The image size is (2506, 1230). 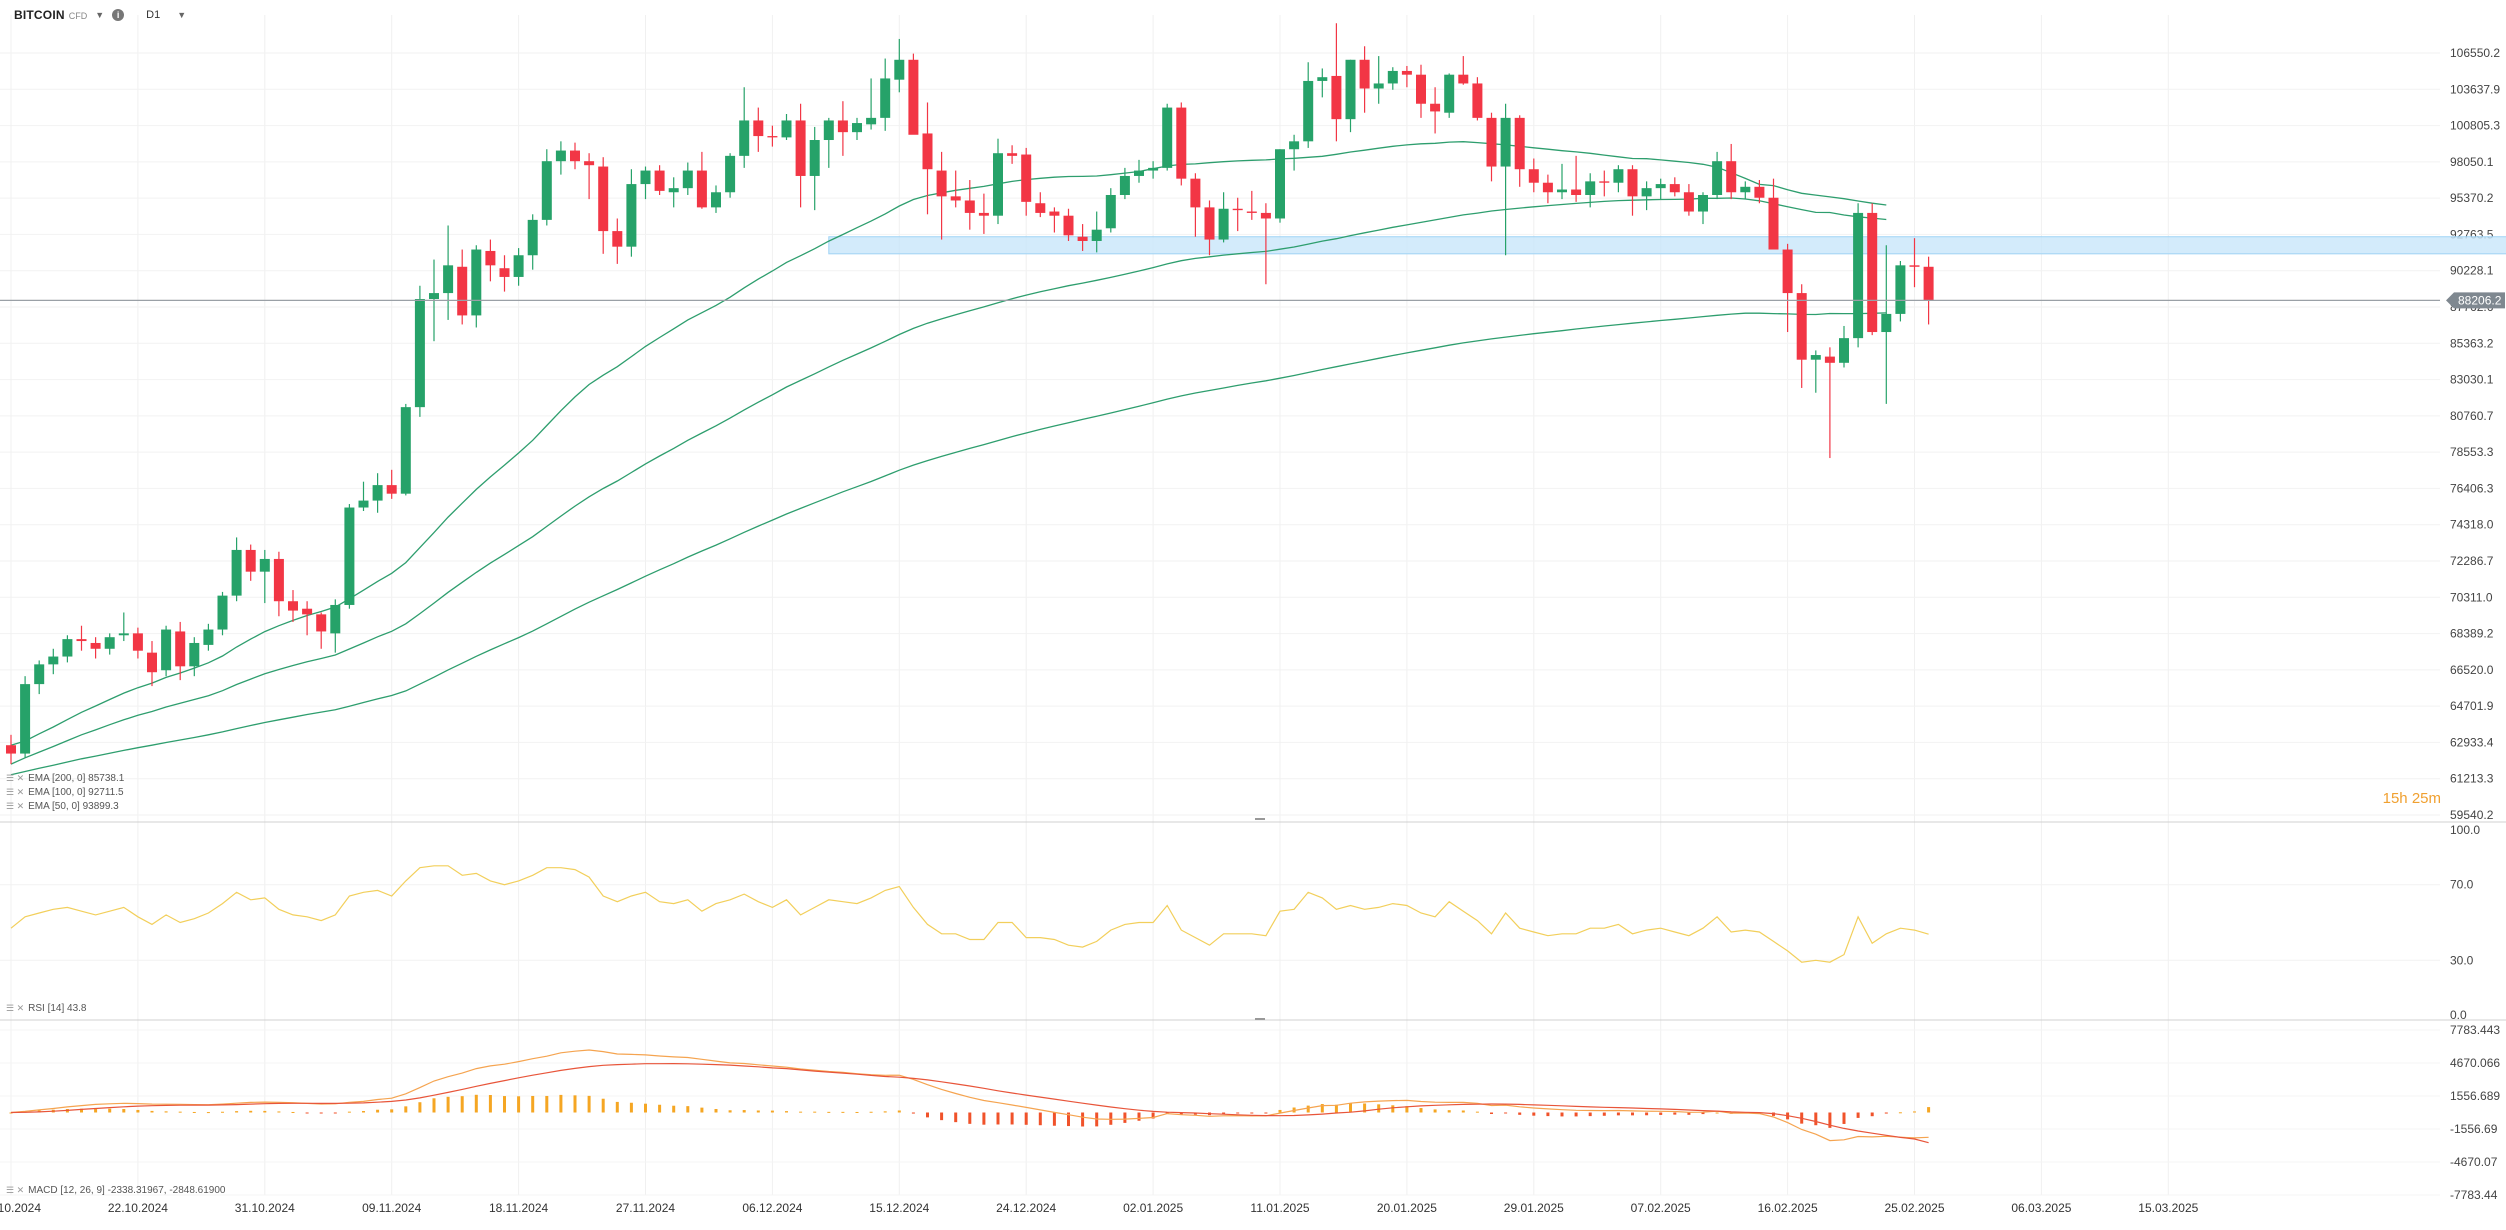 What do you see at coordinates (46, 1008) in the screenshot?
I see `rsi-legend: ☰ ✕ RSI [14] 43.8` at bounding box center [46, 1008].